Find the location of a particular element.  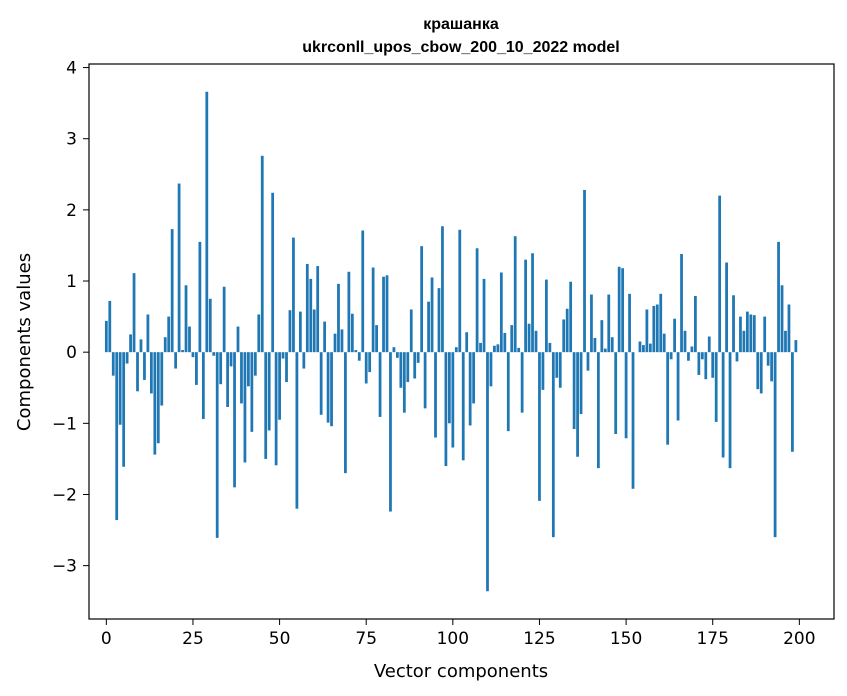

y-tick-label: 3 is located at coordinates (71, 140).